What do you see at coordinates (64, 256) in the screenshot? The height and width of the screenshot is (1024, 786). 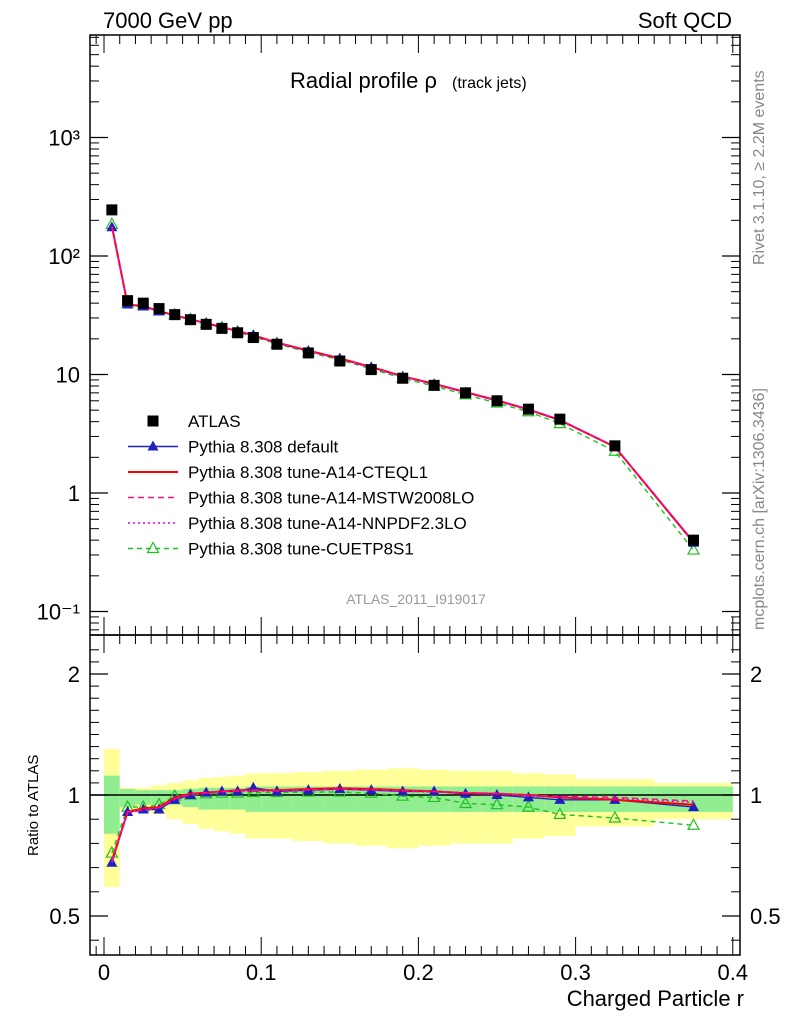 I see `y-tick-label: 10²` at bounding box center [64, 256].